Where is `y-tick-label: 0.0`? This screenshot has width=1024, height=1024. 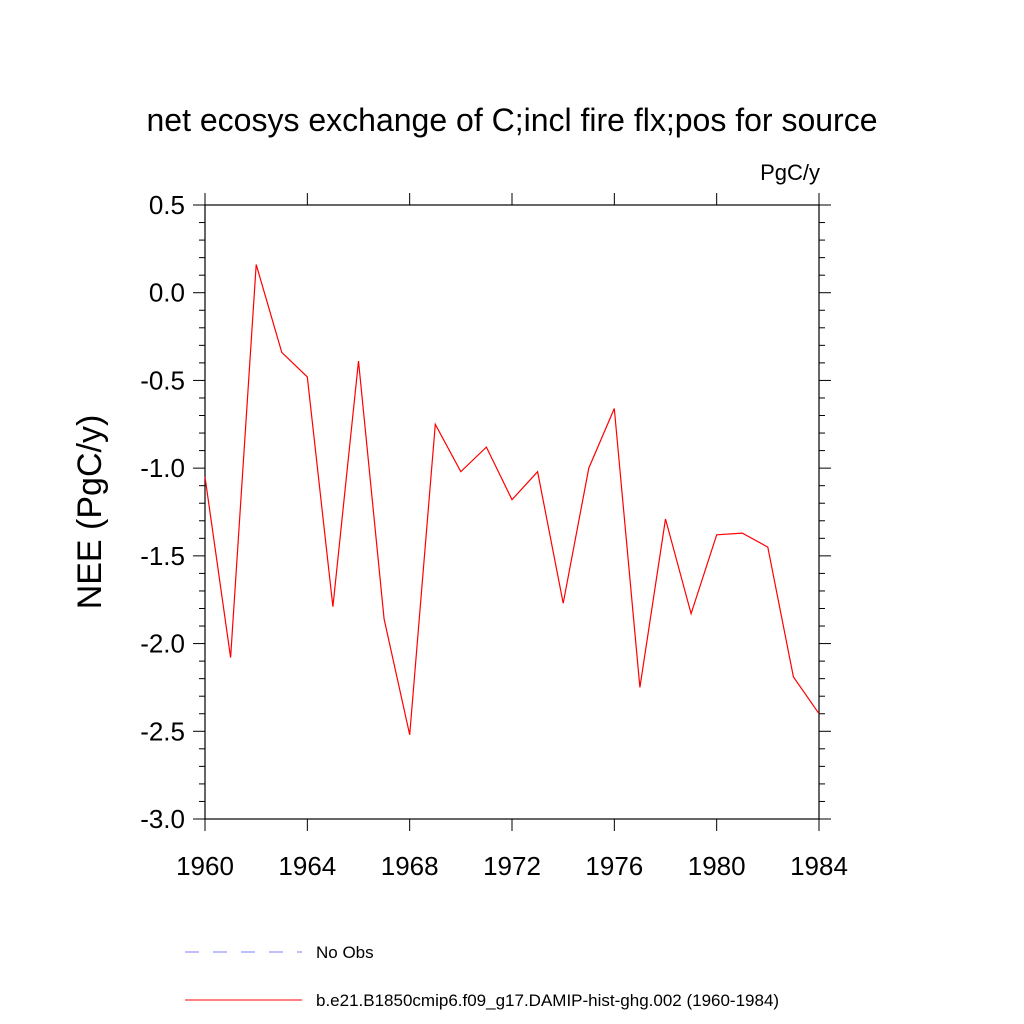
y-tick-label: 0.0 is located at coordinates (167, 293).